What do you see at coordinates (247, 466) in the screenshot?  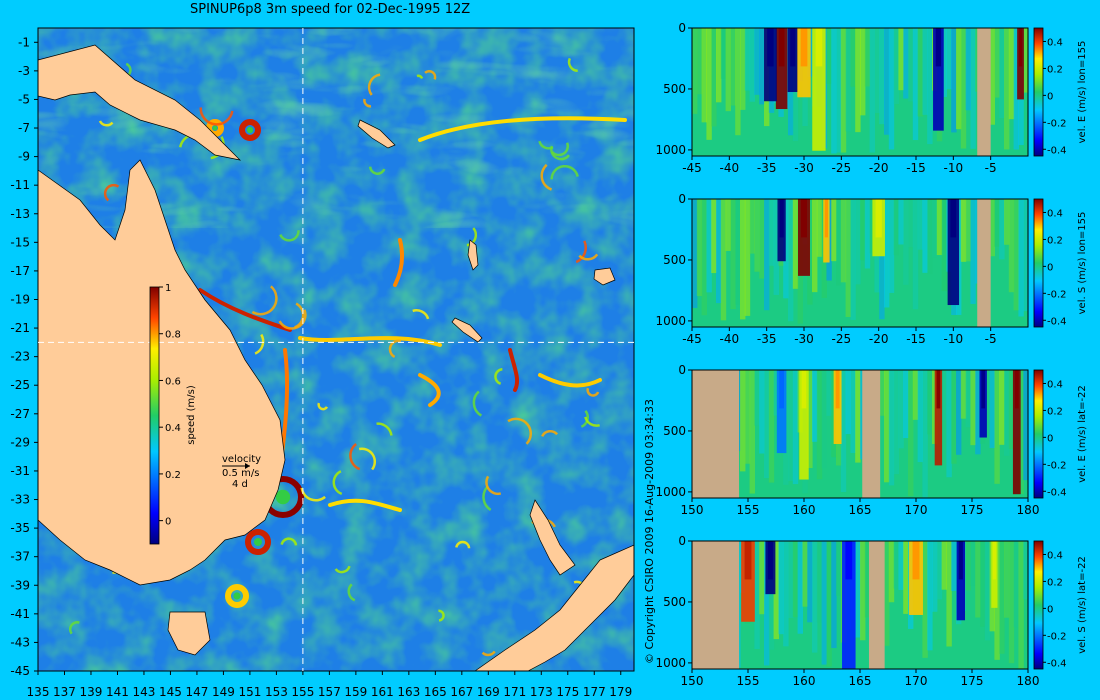 I see `velocity-key-arrowhead` at bounding box center [247, 466].